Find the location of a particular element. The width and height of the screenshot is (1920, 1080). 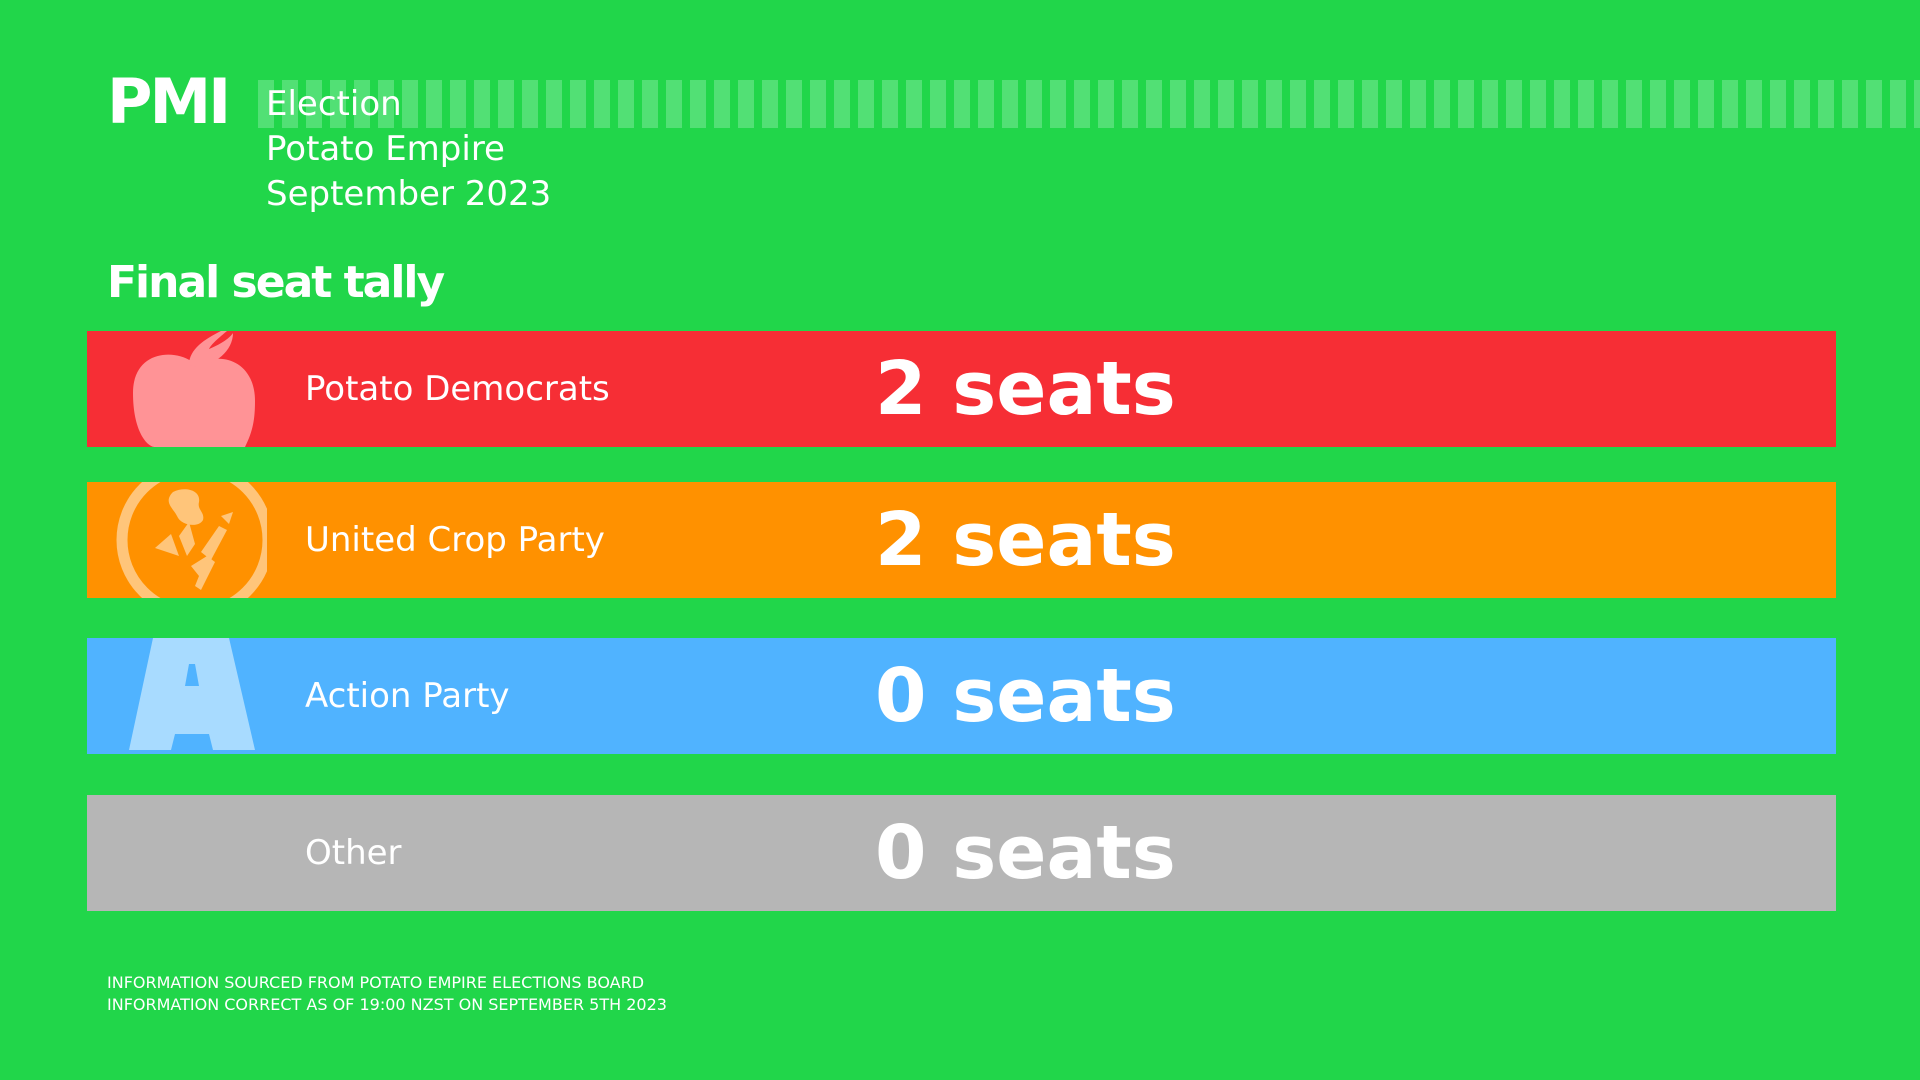

header-info: Election Potato Empire September 2023 is located at coordinates (408, 149).